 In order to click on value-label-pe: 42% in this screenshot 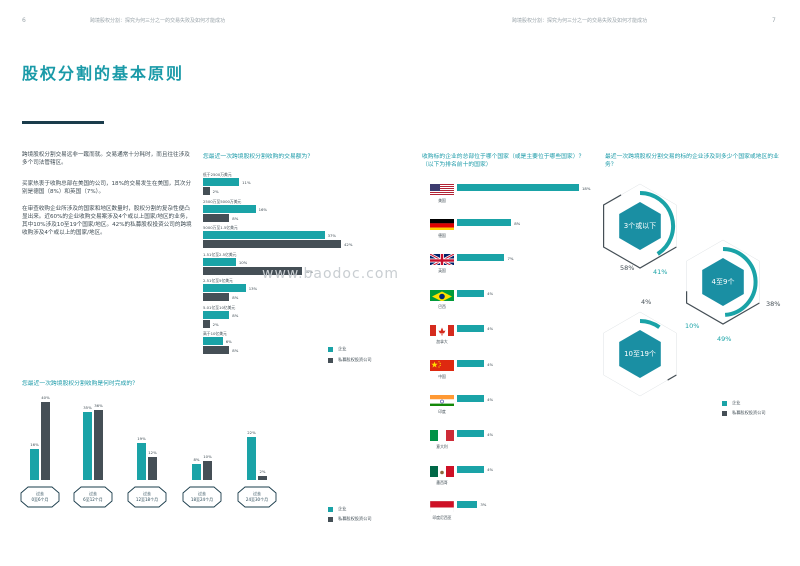, I will do `click(348, 244)`.